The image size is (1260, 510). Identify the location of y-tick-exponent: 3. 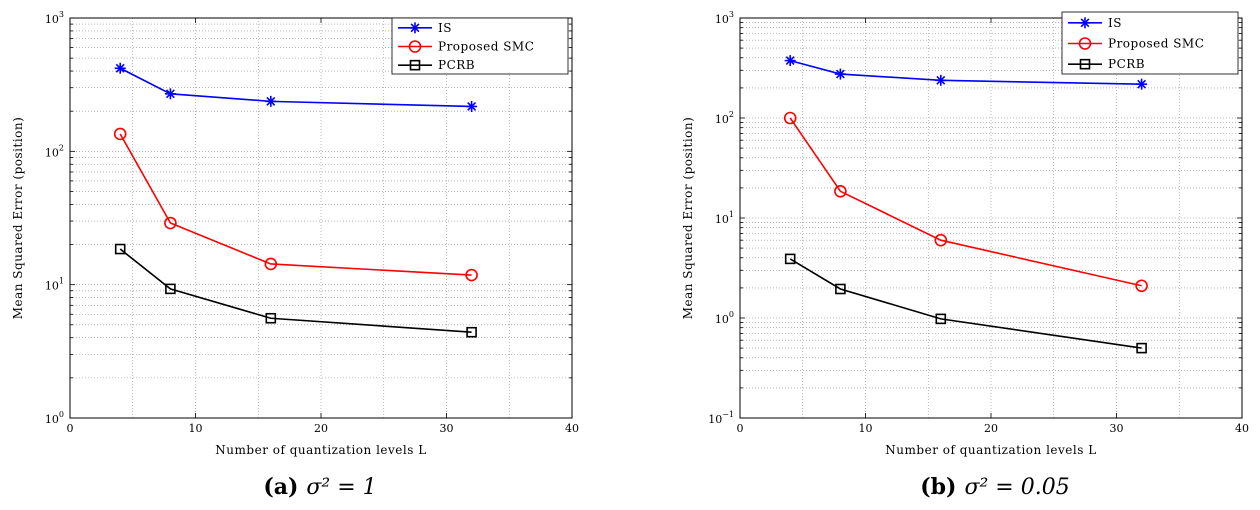
(61, 14).